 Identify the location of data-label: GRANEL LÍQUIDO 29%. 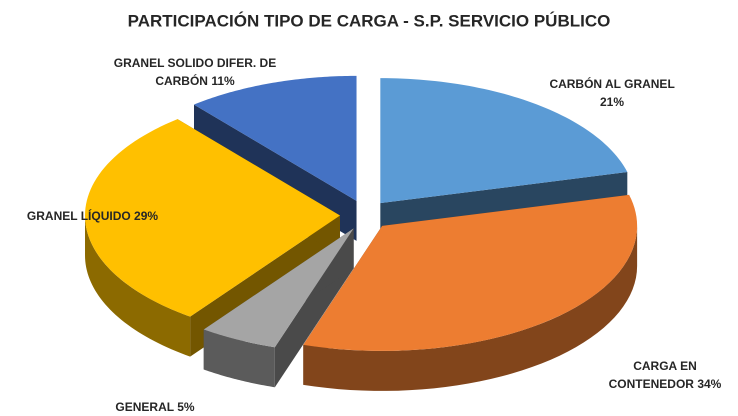
(92, 216).